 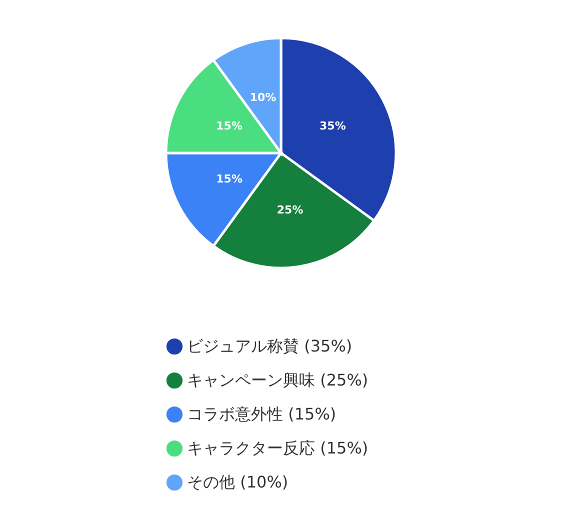 I want to click on data-label: 35%, so click(x=333, y=126).